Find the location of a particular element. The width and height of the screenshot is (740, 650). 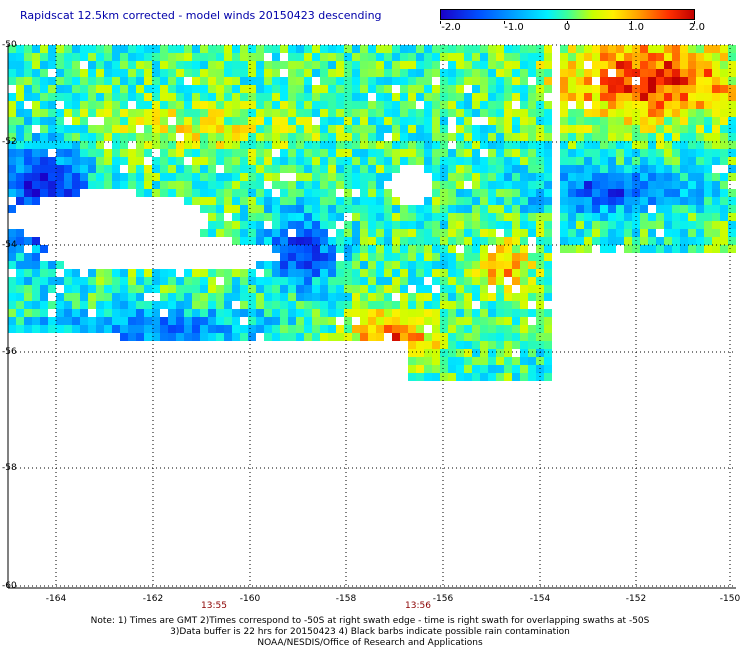

colorbar-label: -1.0 is located at coordinates (514, 27).